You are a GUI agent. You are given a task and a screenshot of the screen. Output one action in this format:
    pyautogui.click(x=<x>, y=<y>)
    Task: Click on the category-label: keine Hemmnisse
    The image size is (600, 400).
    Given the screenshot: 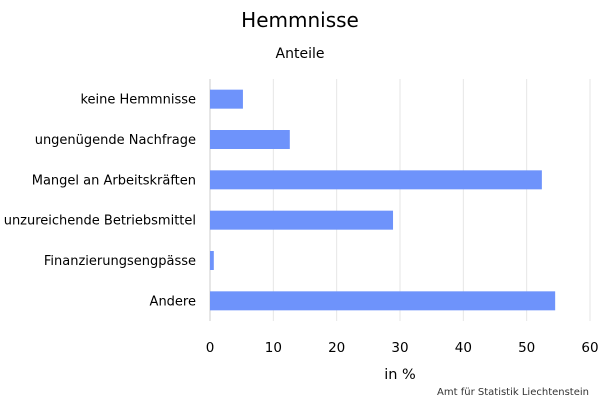 What is the action you would take?
    pyautogui.click(x=138, y=100)
    